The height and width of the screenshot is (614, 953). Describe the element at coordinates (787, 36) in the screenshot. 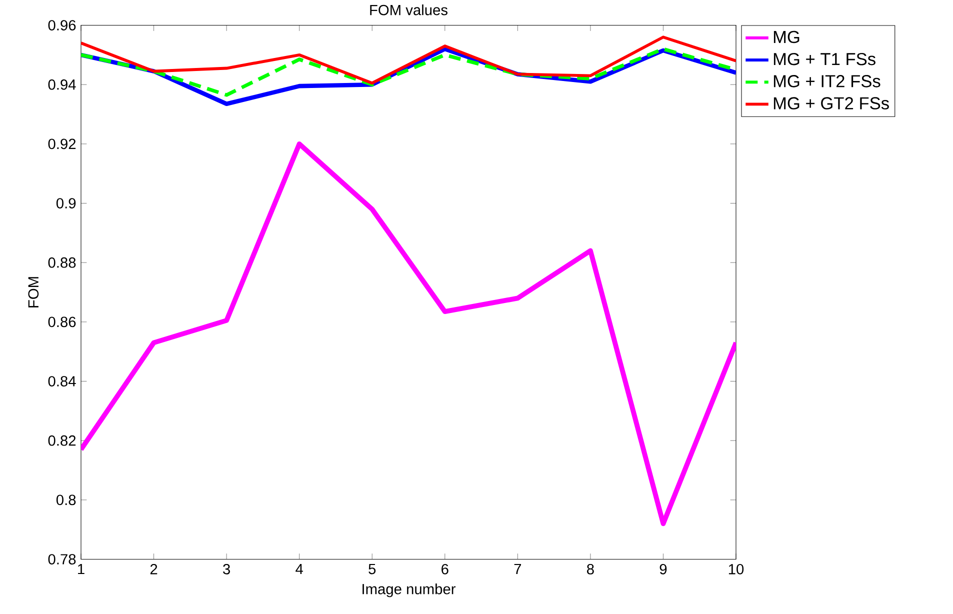

I see `legend-label: MG` at that location.